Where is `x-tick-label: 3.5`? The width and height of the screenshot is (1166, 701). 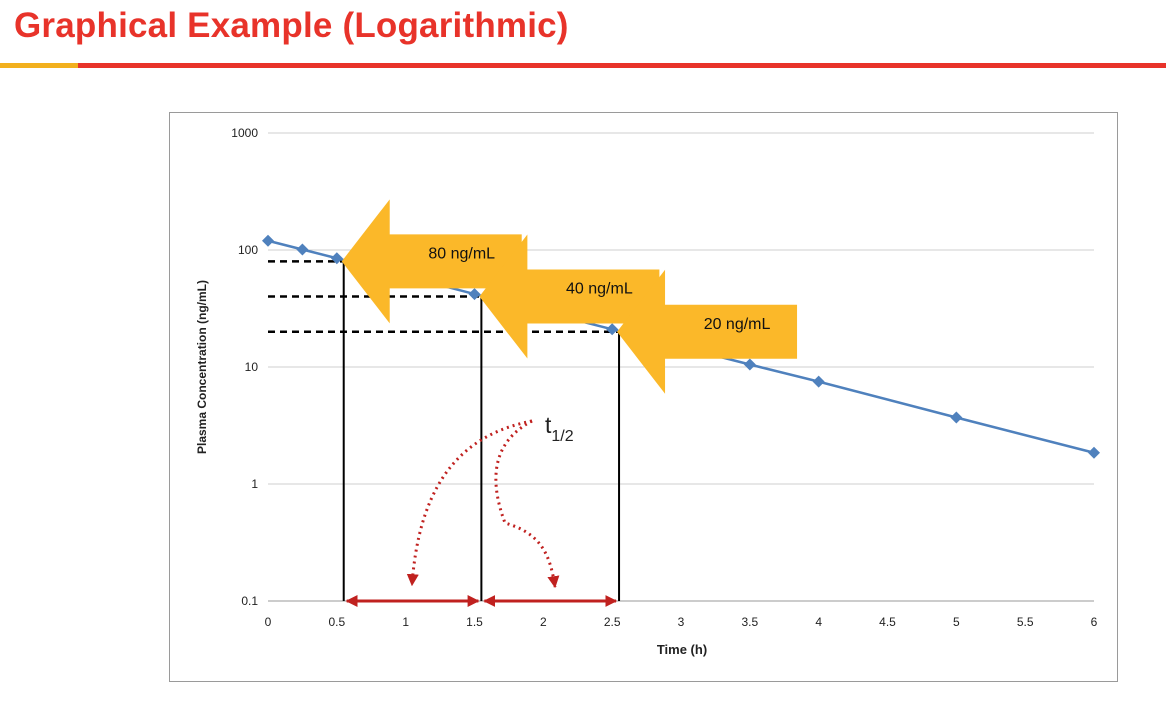 x-tick-label: 3.5 is located at coordinates (749, 622).